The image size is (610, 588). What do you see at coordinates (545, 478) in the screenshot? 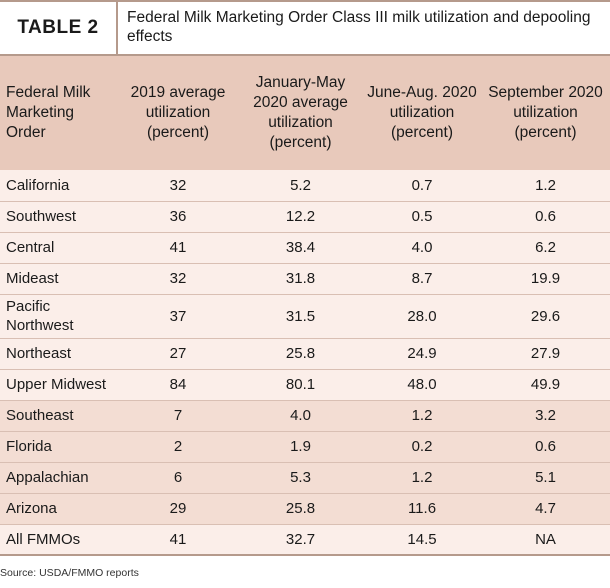
I see `value-sep: 5.1` at bounding box center [545, 478].